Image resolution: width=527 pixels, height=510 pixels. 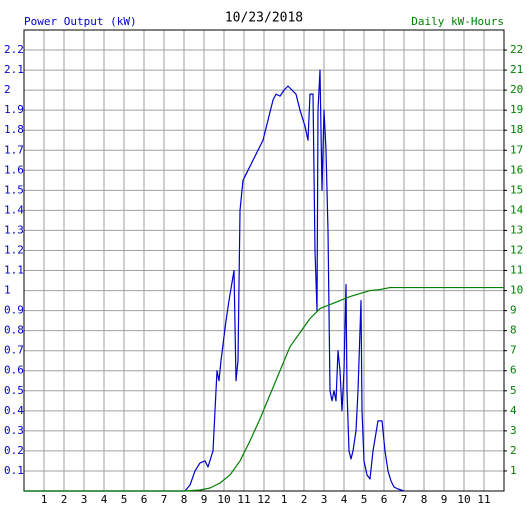 I want to click on y2-tick-label: 15, so click(x=516, y=189).